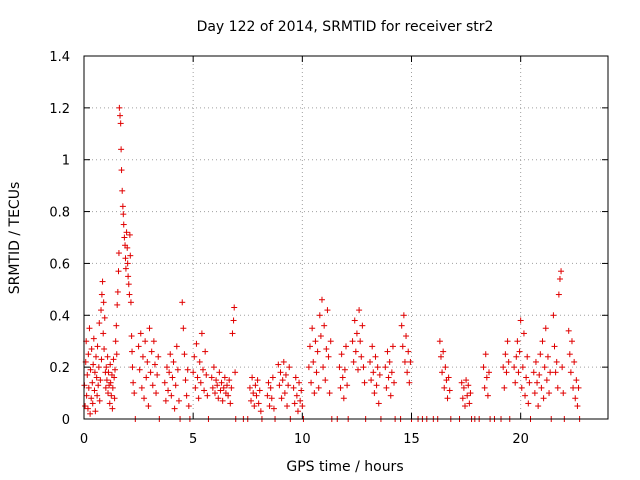 Image resolution: width=640 pixels, height=480 pixels. What do you see at coordinates (66, 161) in the screenshot?
I see `y-tick-label: 1` at bounding box center [66, 161].